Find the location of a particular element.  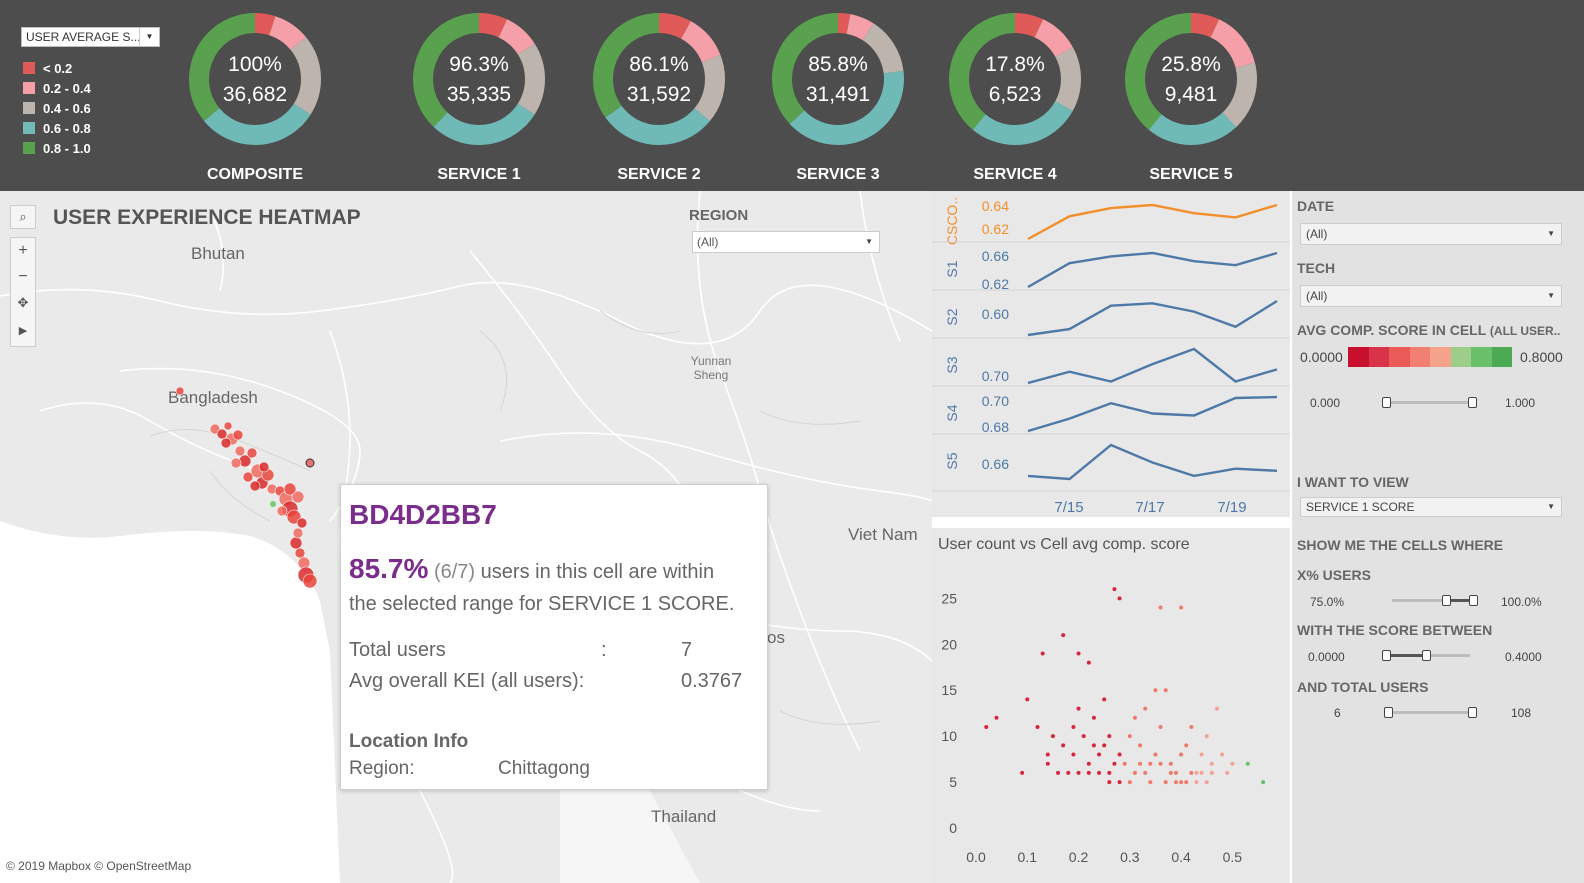

zoom-out-button: − is located at coordinates (23, 276).